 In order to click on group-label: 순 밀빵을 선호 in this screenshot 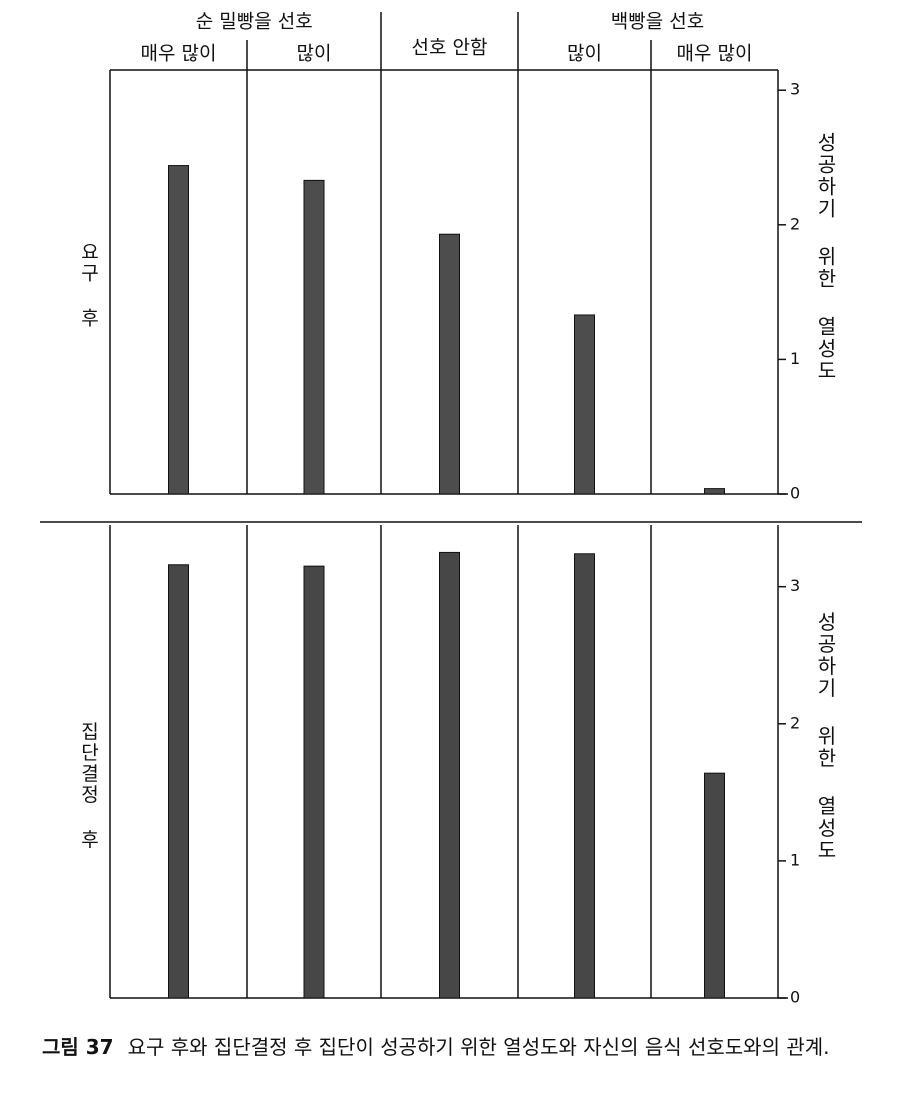, I will do `click(254, 22)`.